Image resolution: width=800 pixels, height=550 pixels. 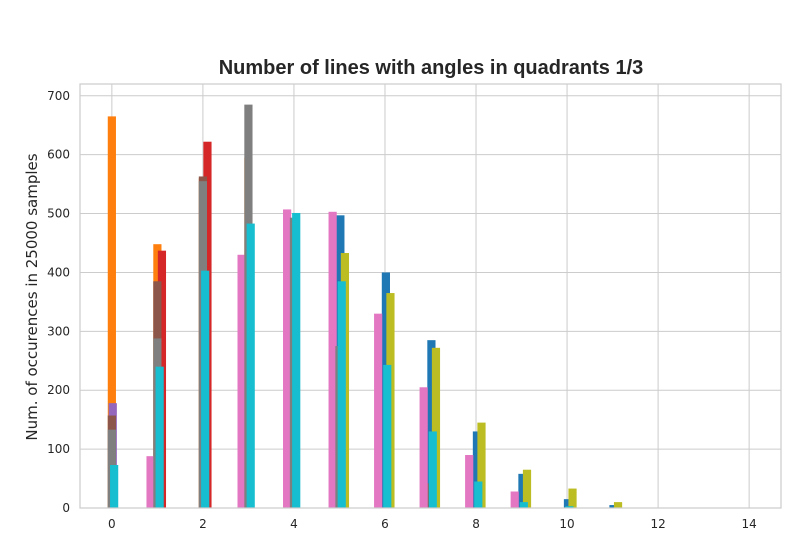 I want to click on x-tick-label: 0, so click(x=112, y=524).